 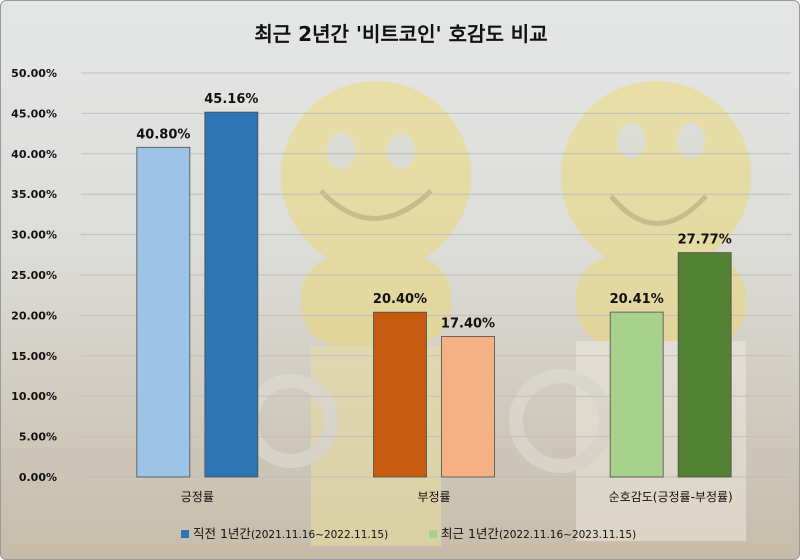 I want to click on y-tick-label: 35.00%, so click(x=34, y=194).